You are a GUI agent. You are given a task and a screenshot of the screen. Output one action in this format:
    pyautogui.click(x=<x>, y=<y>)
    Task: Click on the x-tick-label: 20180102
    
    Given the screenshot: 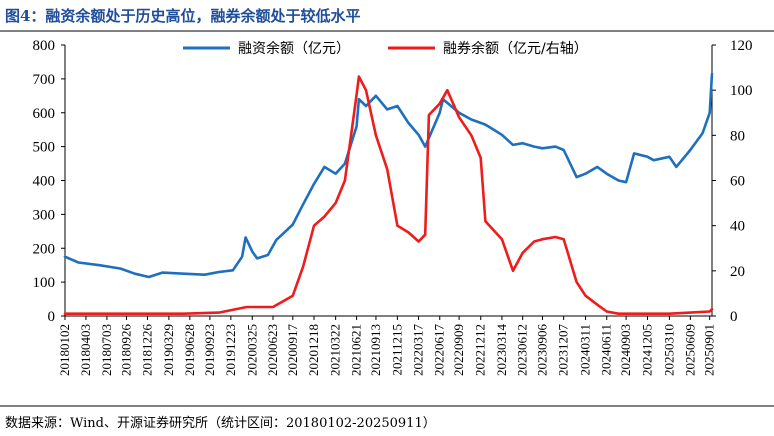 What is the action you would take?
    pyautogui.click(x=64, y=350)
    